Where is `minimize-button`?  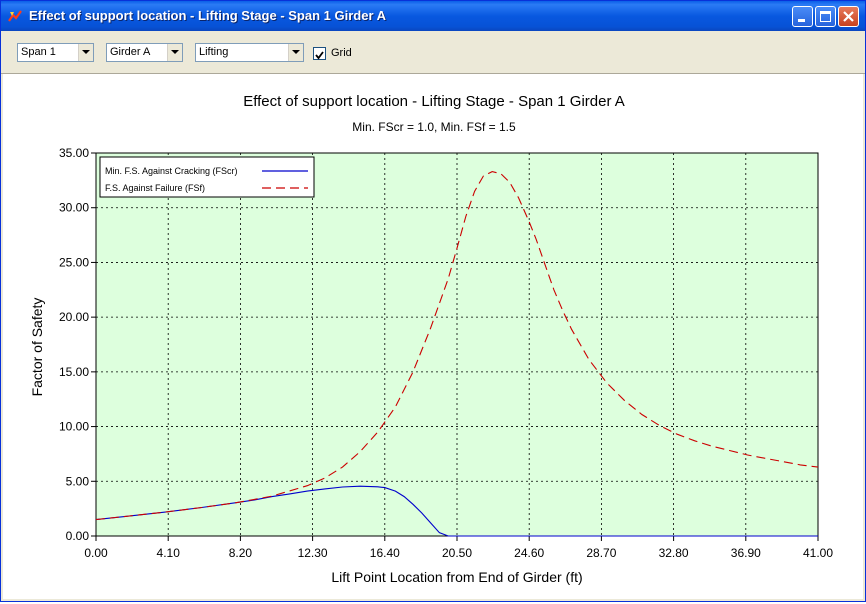 minimize-button is located at coordinates (802, 16).